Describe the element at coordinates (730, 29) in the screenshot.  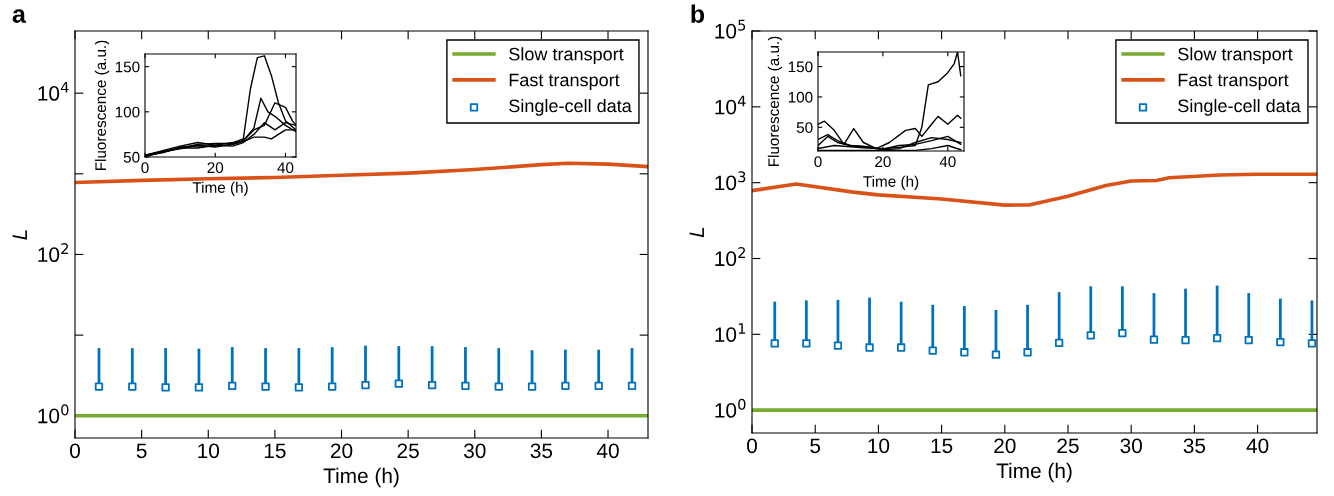
I see `y-tick-label: 10$^{5}$` at that location.